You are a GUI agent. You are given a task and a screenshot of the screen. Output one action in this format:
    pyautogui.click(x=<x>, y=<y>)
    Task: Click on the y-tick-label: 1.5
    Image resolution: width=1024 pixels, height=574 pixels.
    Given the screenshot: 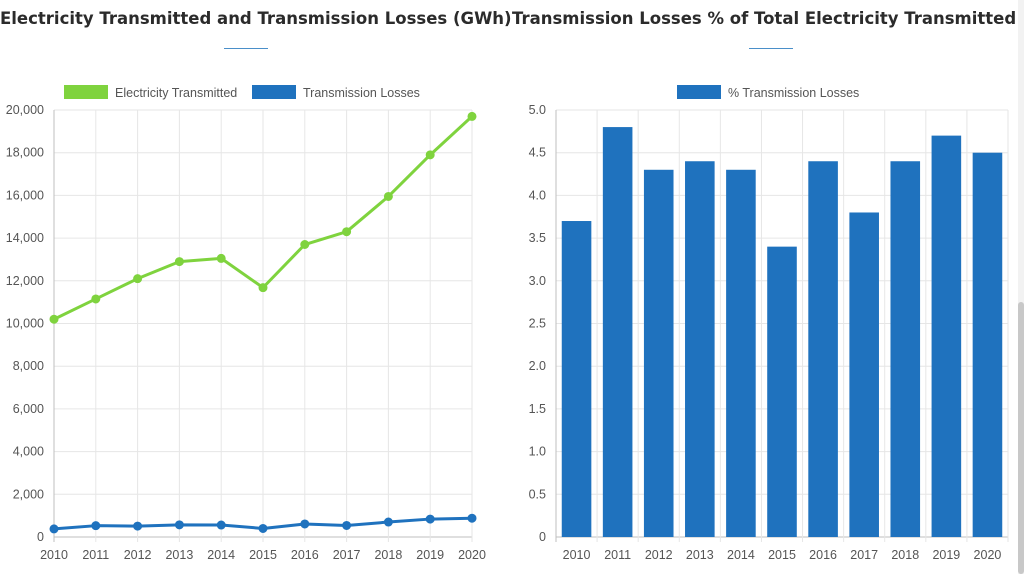 What is the action you would take?
    pyautogui.click(x=537, y=409)
    